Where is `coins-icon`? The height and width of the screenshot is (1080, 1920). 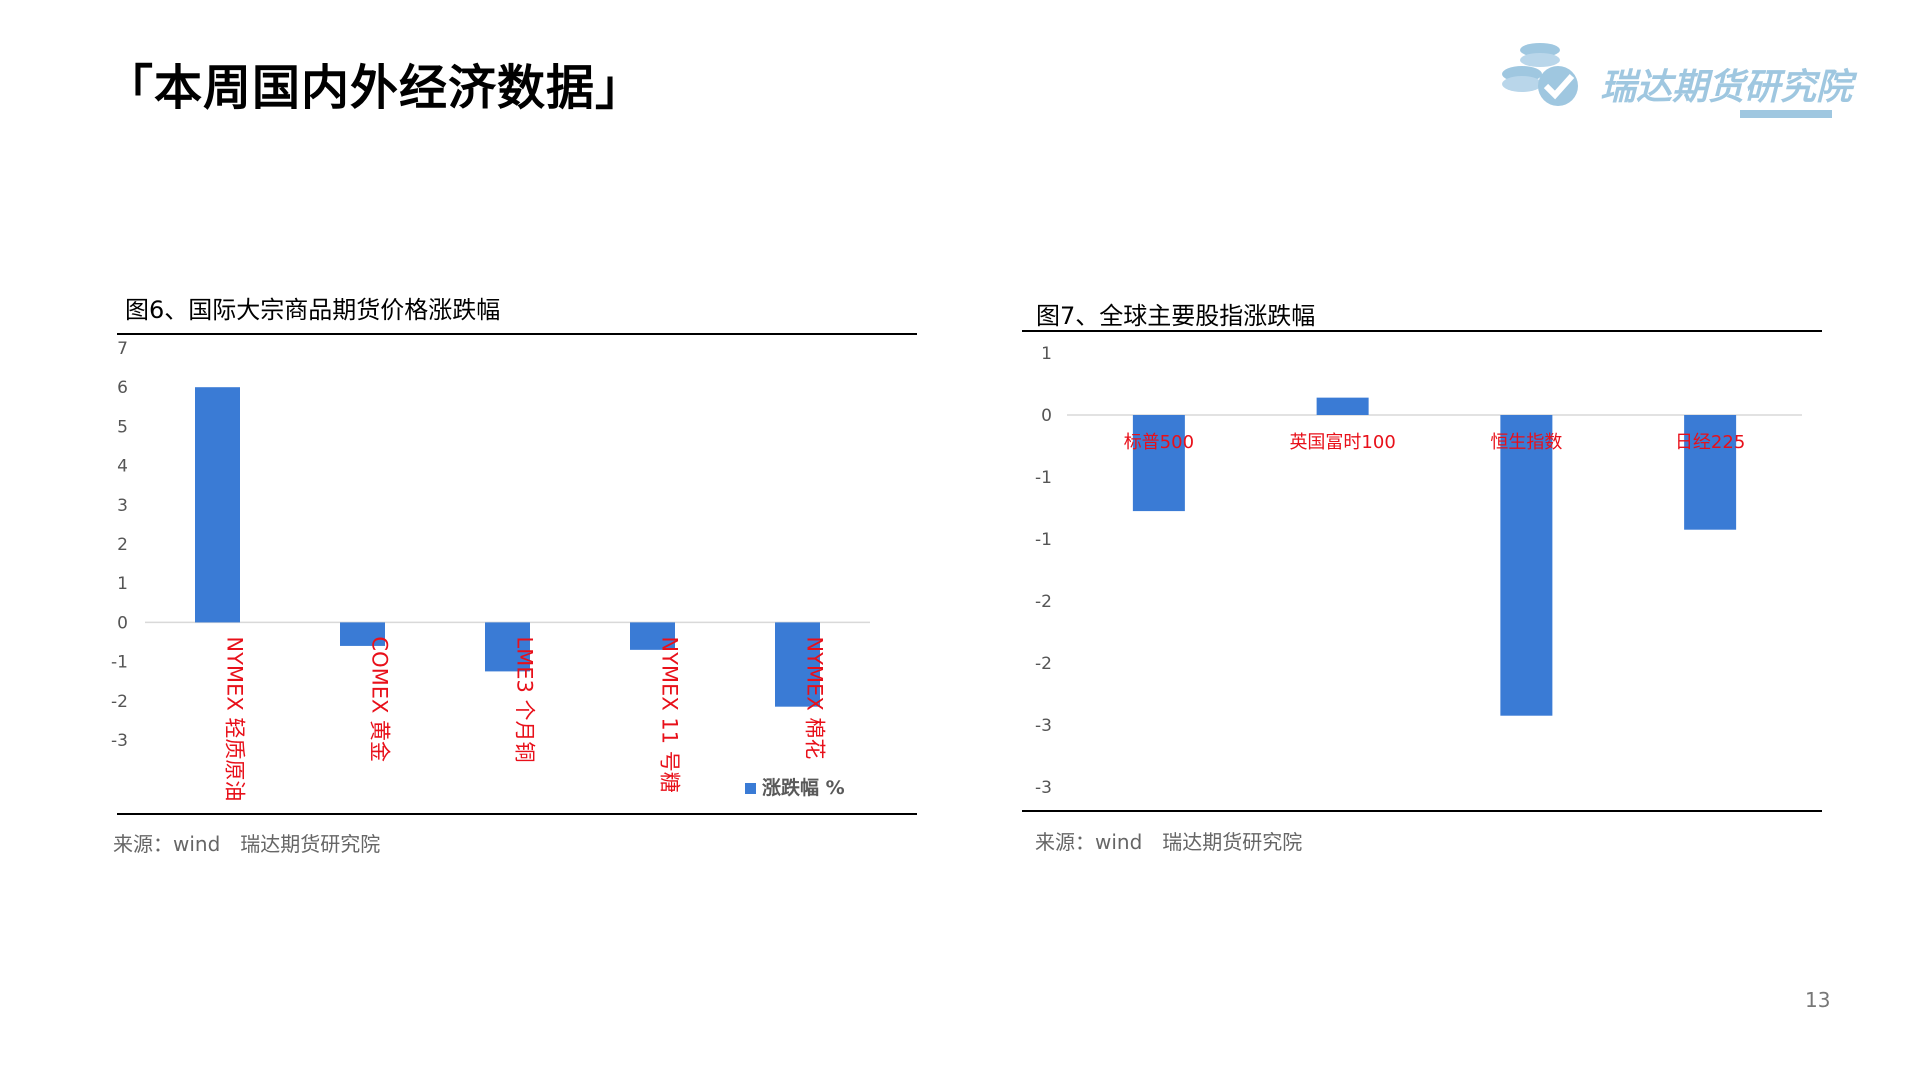 coins-icon is located at coordinates (1540, 74).